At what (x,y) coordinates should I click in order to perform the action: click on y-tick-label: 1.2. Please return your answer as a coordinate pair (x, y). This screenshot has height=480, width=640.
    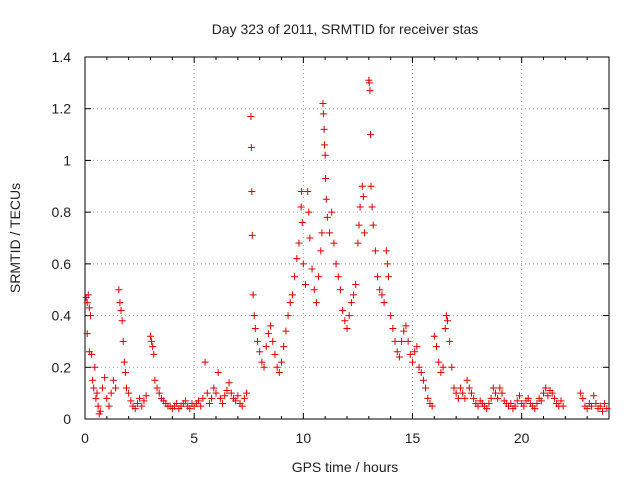
    Looking at the image, I should click on (62, 109).